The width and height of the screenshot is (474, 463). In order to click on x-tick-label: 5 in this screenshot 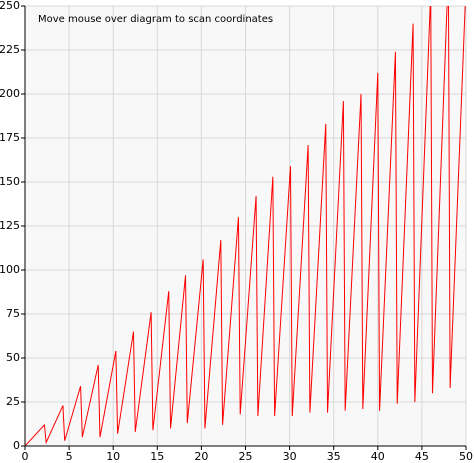, I will do `click(69, 456)`.